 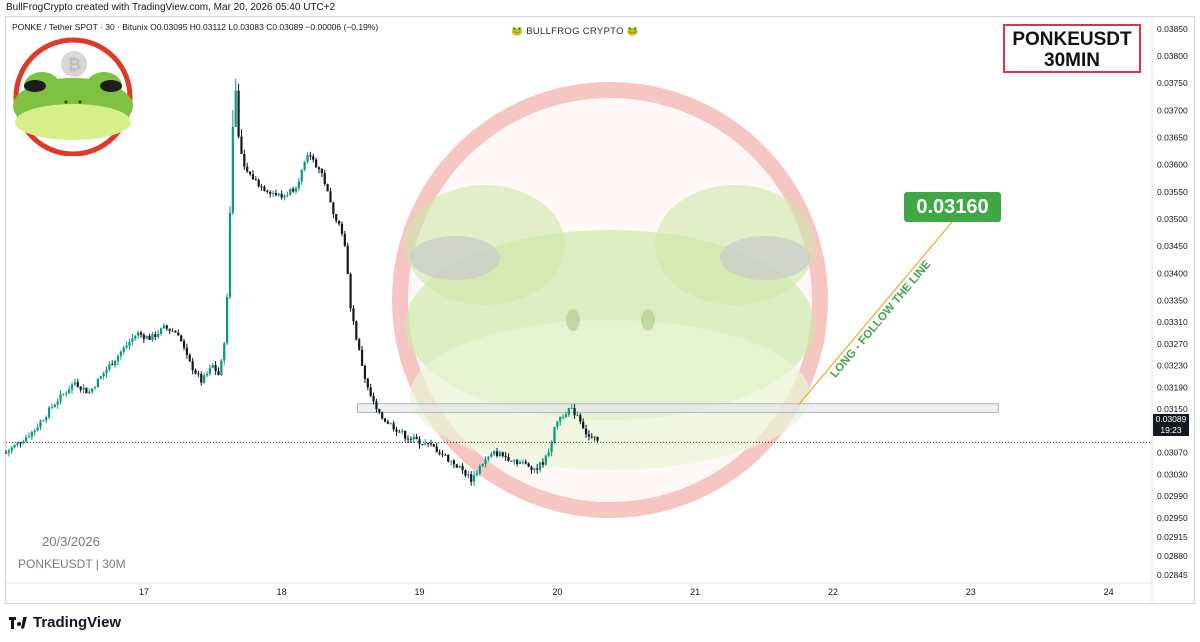 What do you see at coordinates (1072, 48) in the screenshot?
I see `pair-title-box: PONKEUSDT 30MIN` at bounding box center [1072, 48].